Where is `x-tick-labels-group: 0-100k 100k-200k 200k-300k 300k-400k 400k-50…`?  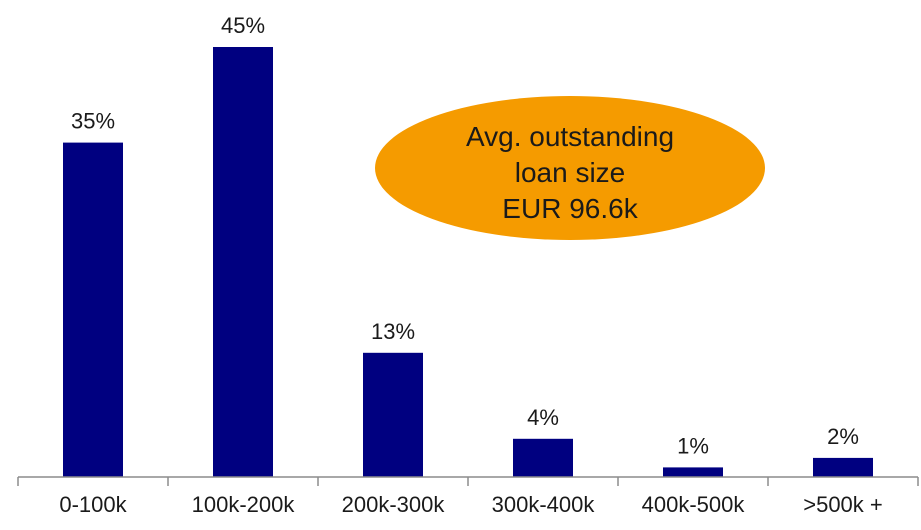 x-tick-labels-group: 0-100k 100k-200k 200k-300k 300k-400k 400k-50… is located at coordinates (470, 504).